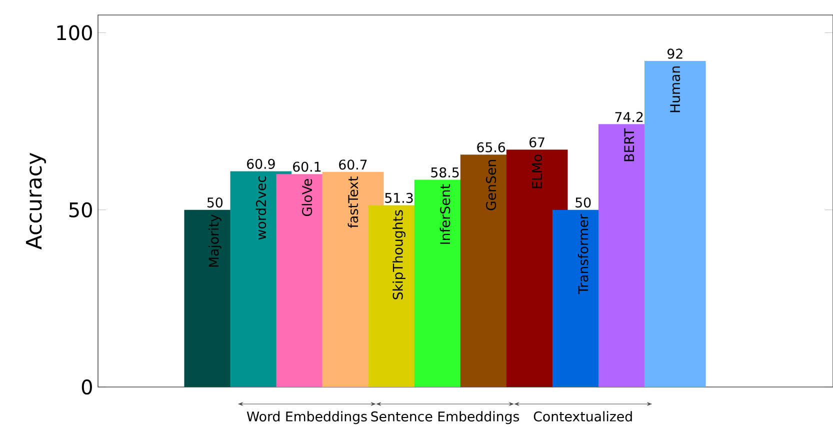 The height and width of the screenshot is (427, 833). What do you see at coordinates (215, 240) in the screenshot?
I see `x-tick-label: Majority` at bounding box center [215, 240].